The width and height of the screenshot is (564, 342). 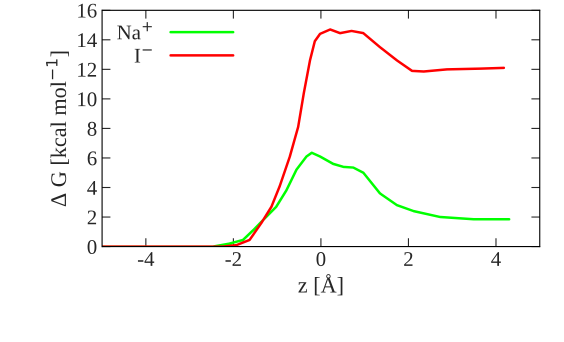 What do you see at coordinates (496, 259) in the screenshot?
I see `x-tick-label: 4` at bounding box center [496, 259].